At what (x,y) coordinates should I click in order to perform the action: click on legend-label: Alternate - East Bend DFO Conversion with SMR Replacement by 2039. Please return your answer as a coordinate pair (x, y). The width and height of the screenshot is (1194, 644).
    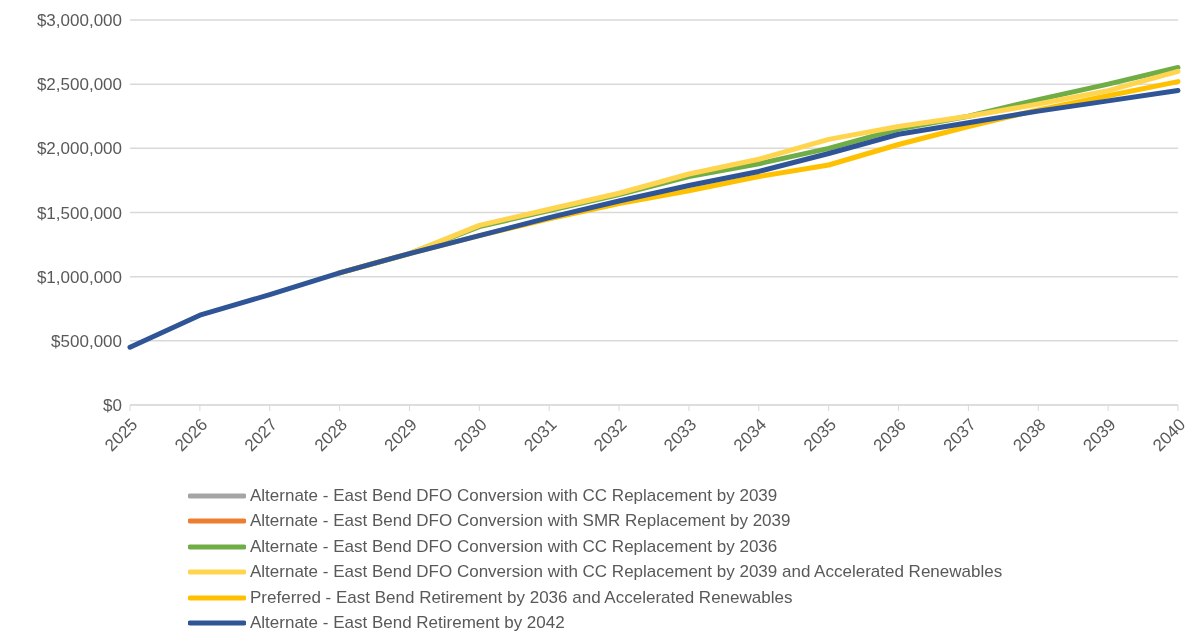
    Looking at the image, I should click on (520, 521).